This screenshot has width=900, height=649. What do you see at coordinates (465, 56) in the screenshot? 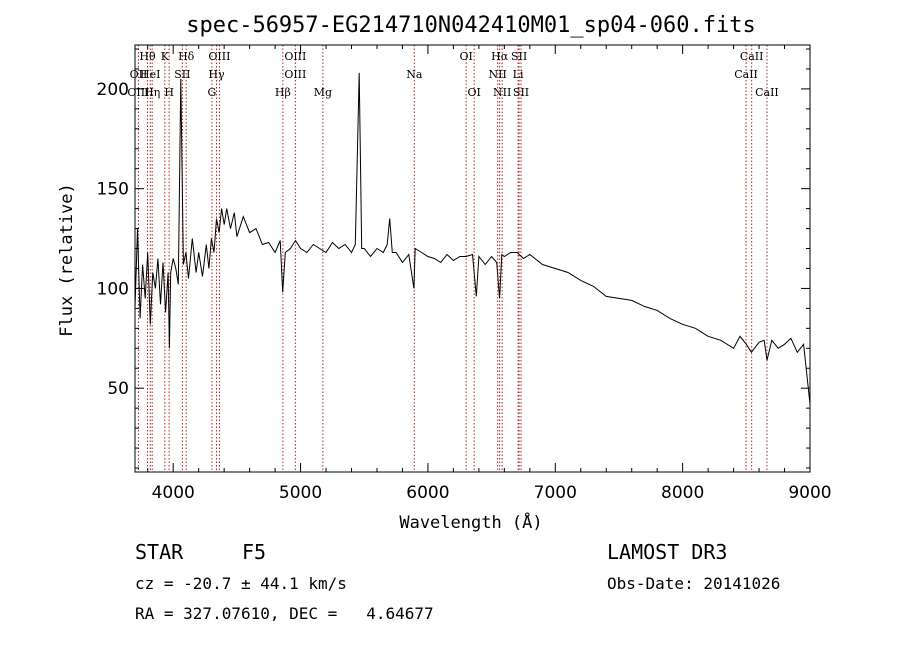
I see `line-label-5: OI` at bounding box center [465, 56].